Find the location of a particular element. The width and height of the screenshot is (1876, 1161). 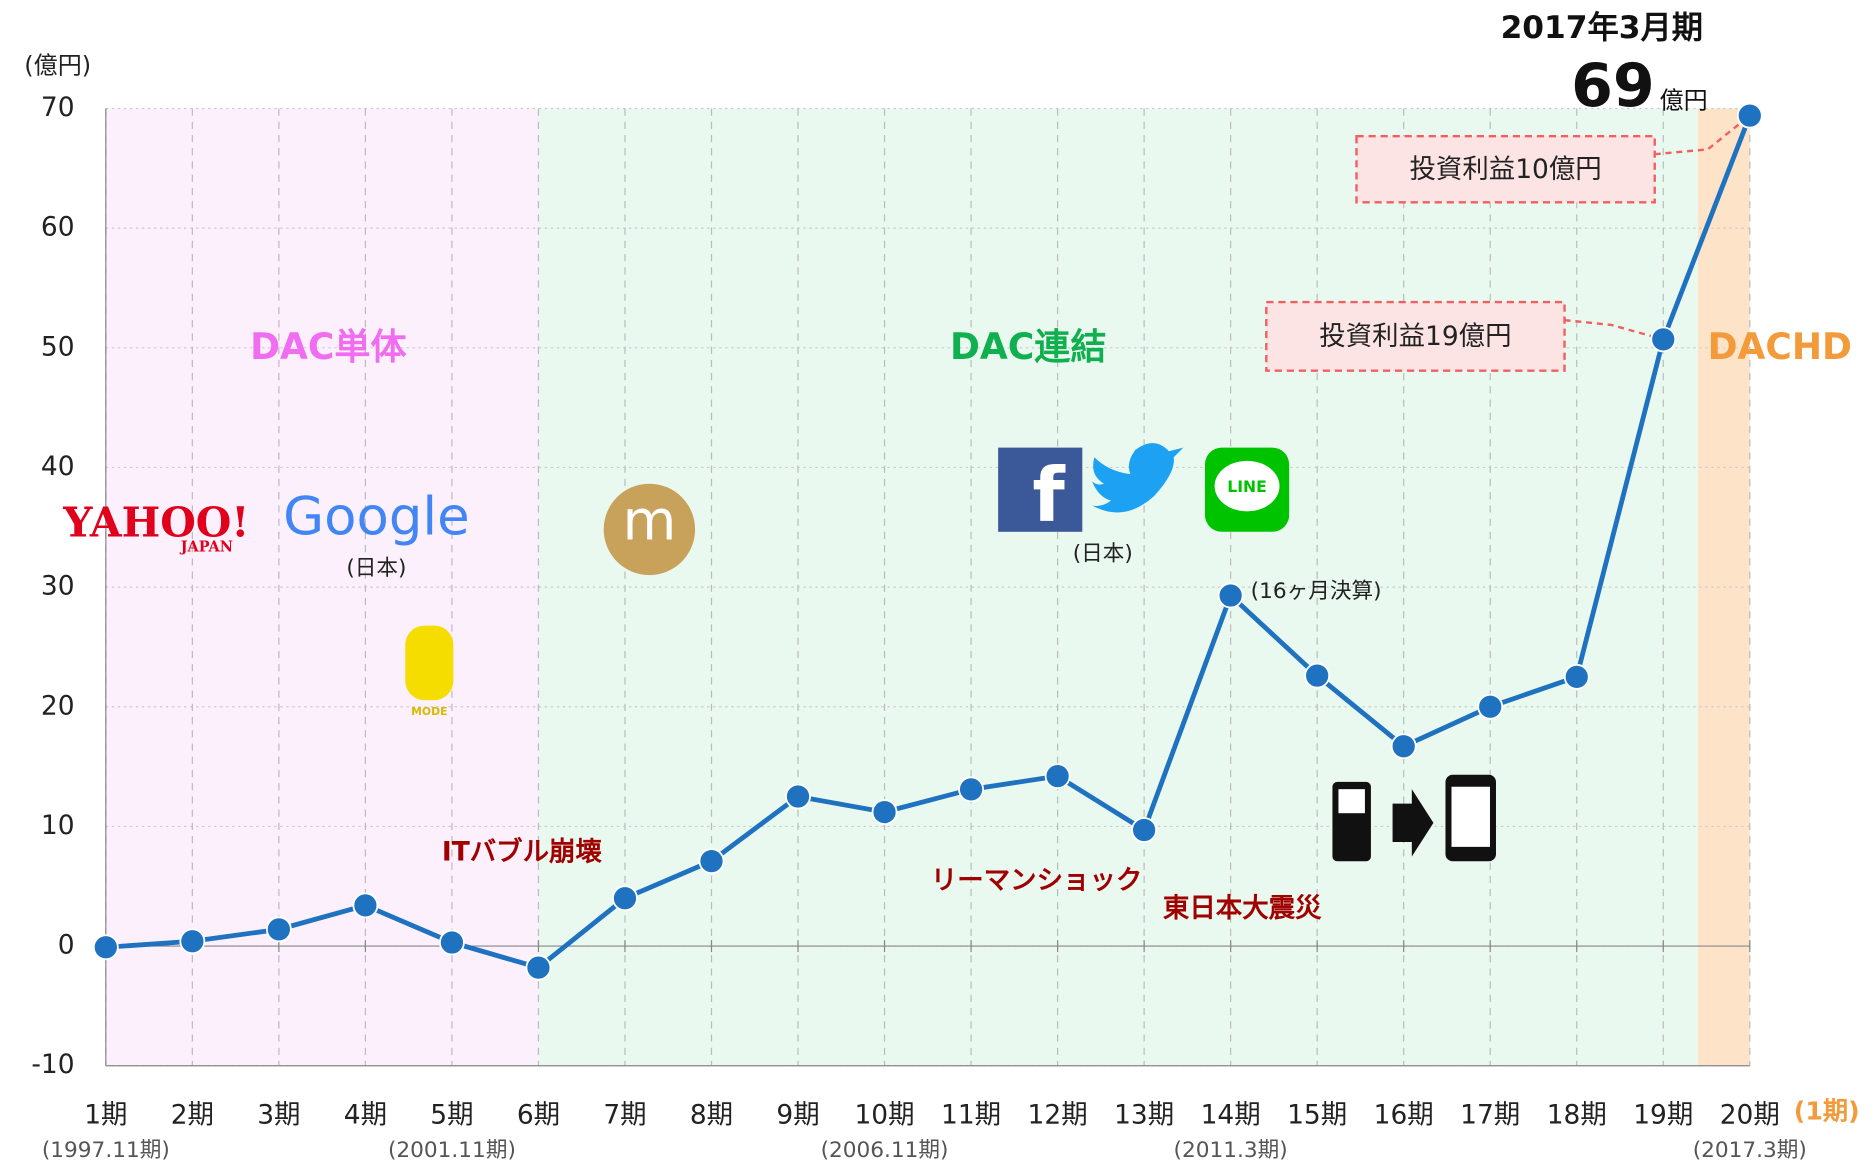

x-tick-label: 16期 is located at coordinates (1404, 1115).